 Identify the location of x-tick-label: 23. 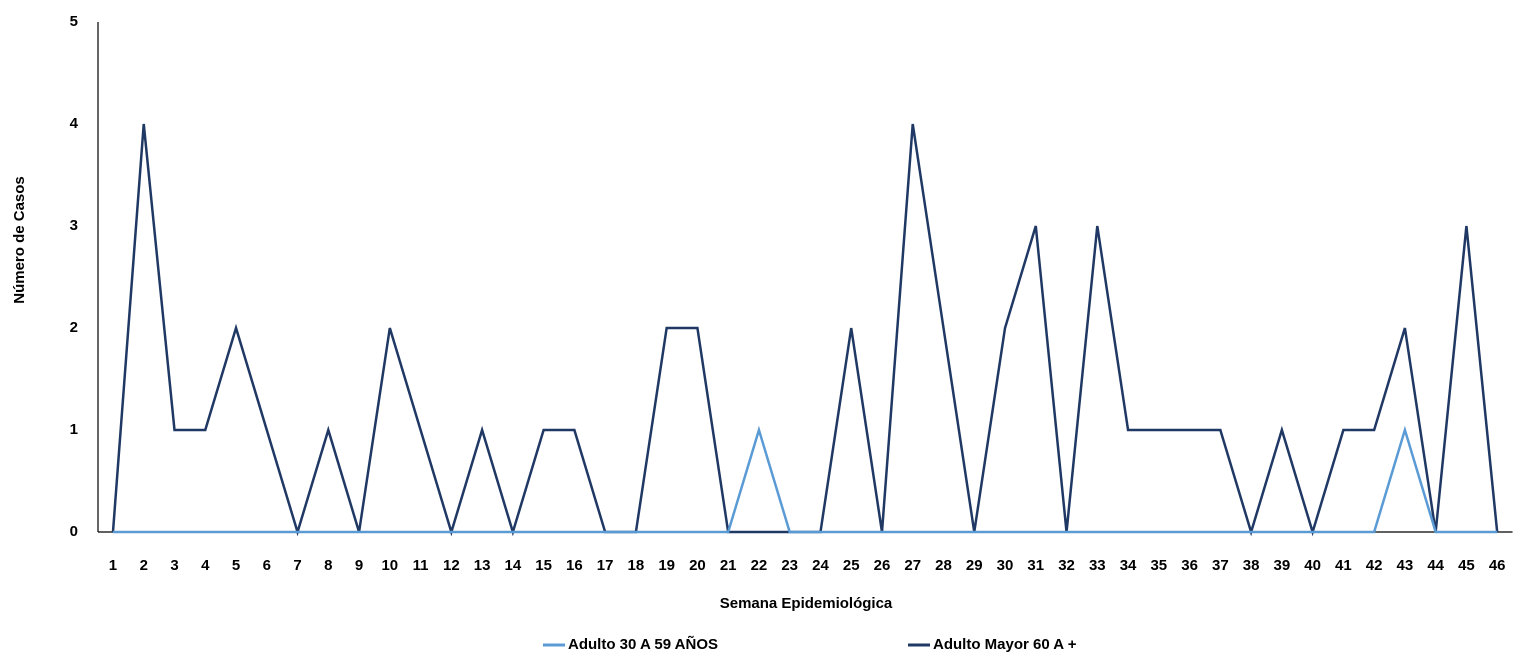
(789, 565).